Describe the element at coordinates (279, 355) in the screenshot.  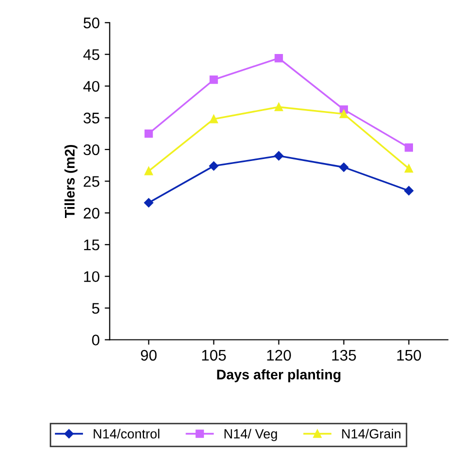
I see `x-tick-label: 120` at that location.